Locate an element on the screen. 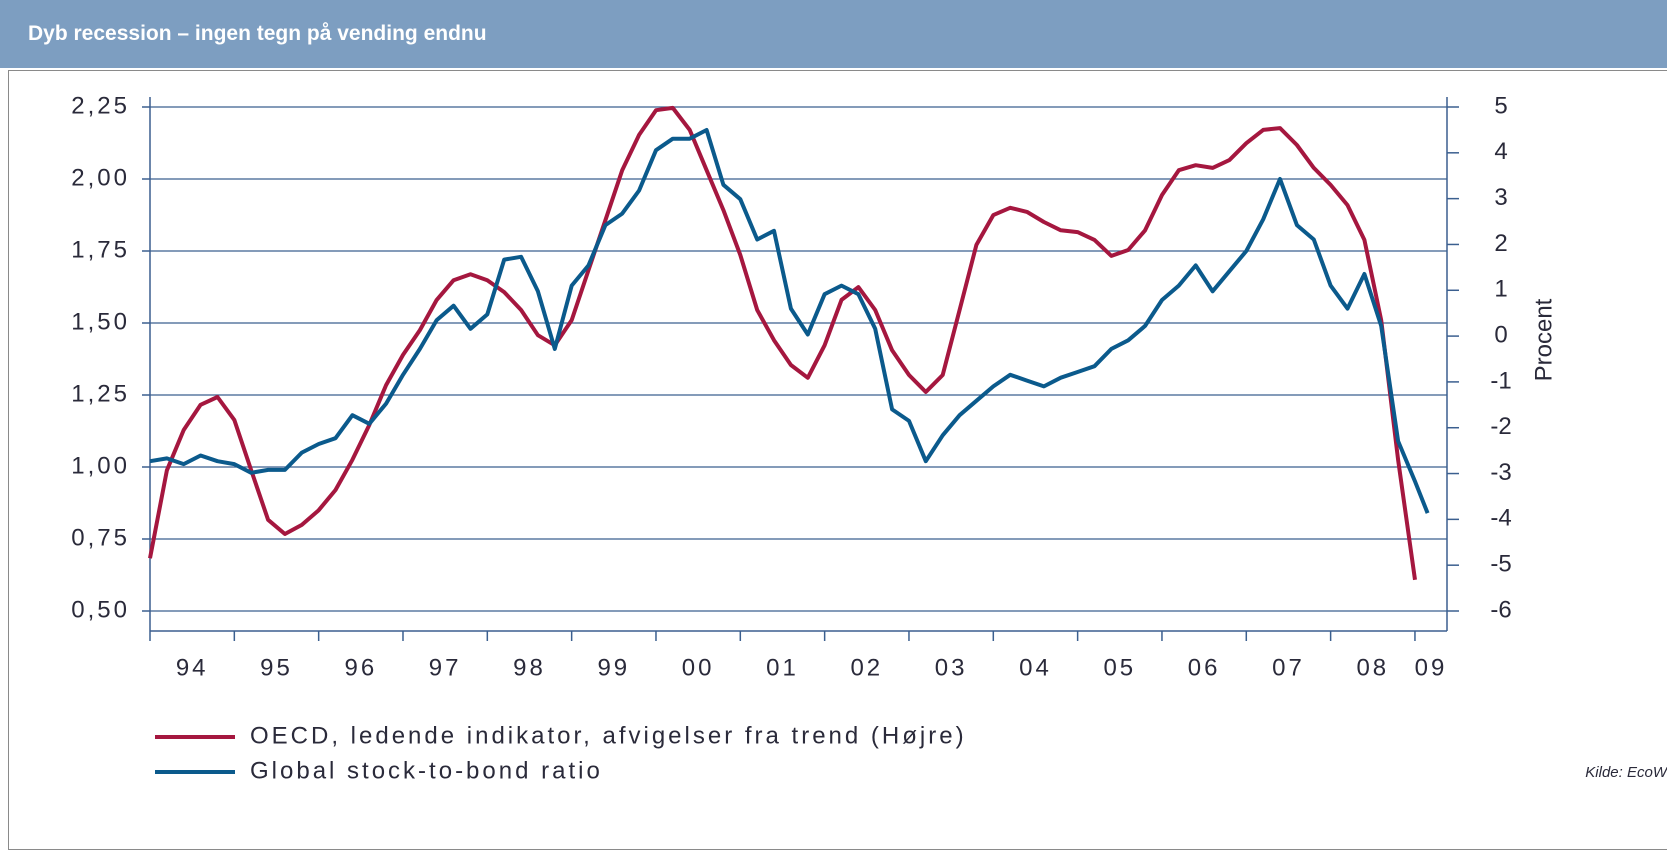 This screenshot has height=850, width=1667. x-tick-label: 98 is located at coordinates (529, 667).